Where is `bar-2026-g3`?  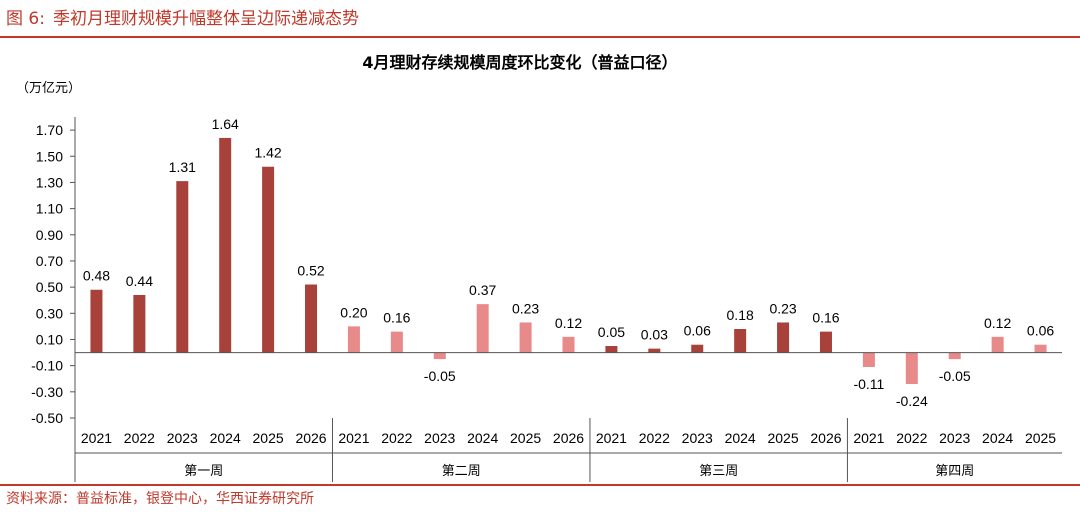
bar-2026-g3 is located at coordinates (825, 342).